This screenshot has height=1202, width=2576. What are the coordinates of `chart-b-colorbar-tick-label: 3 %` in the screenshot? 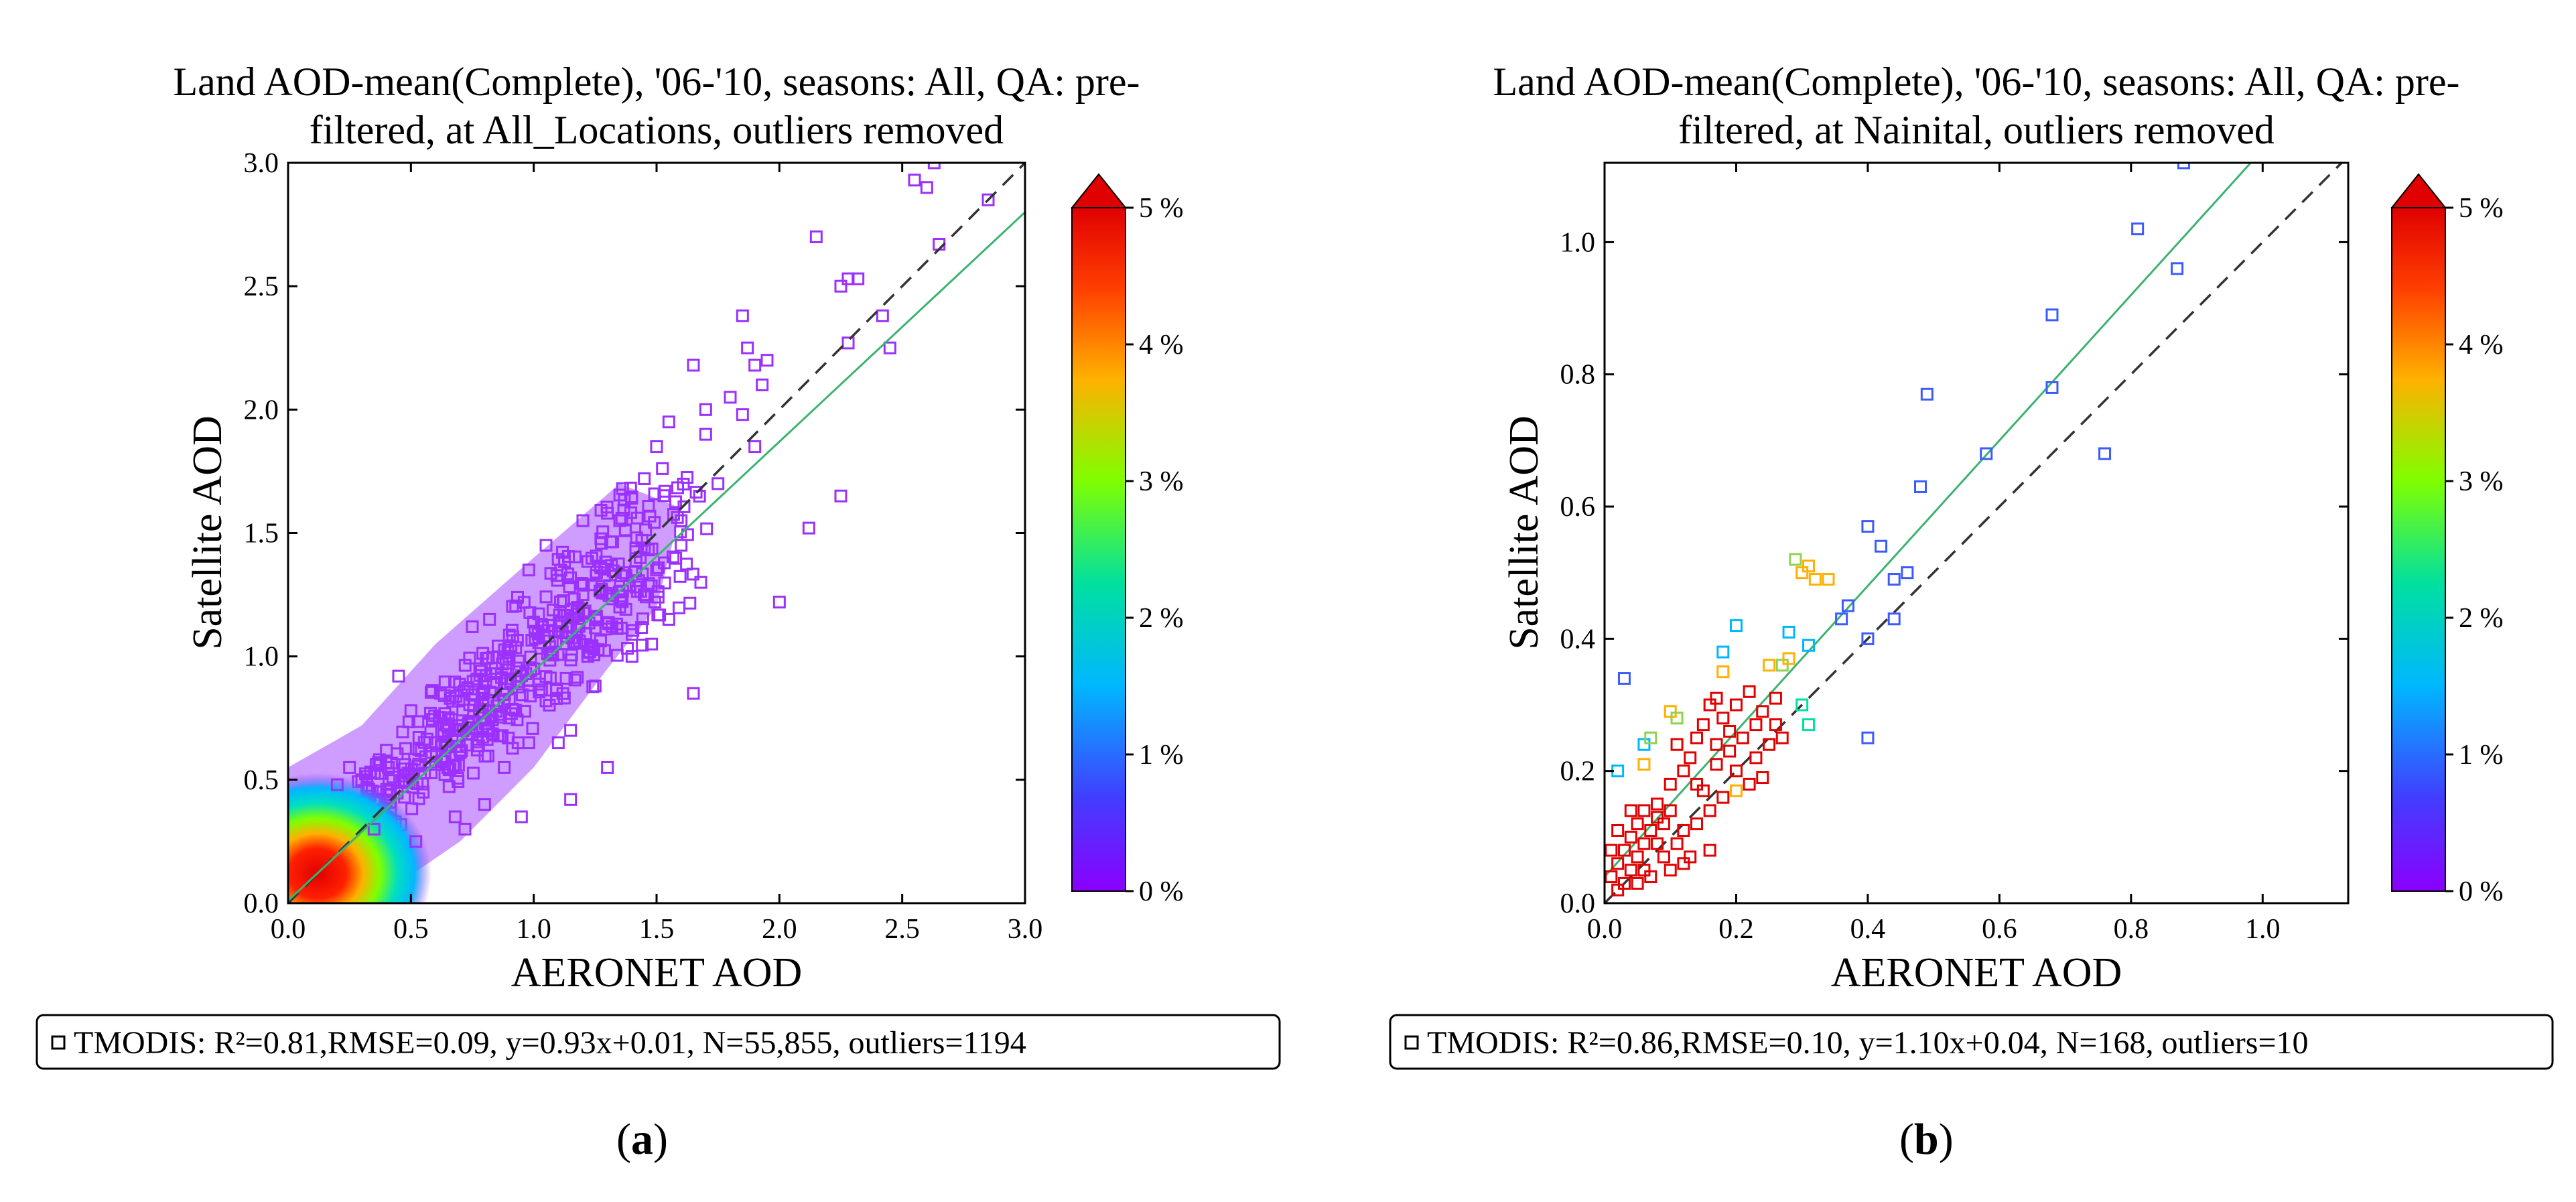 It's located at (2481, 481).